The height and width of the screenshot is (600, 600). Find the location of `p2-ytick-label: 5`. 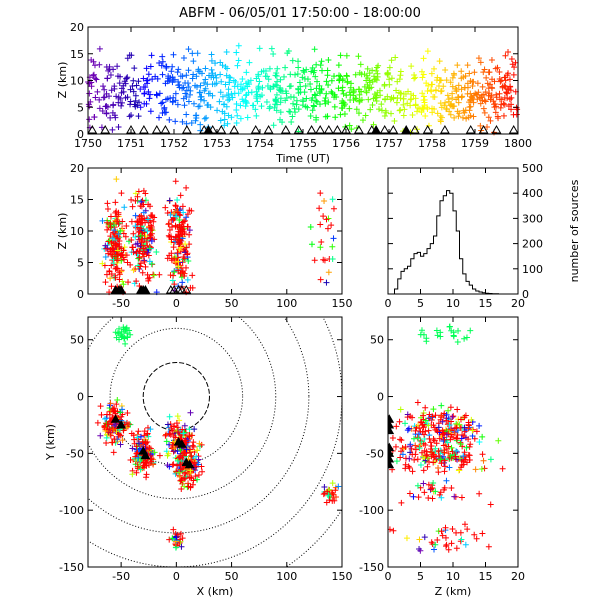

p2-ytick-label: 5 is located at coordinates (80, 263).